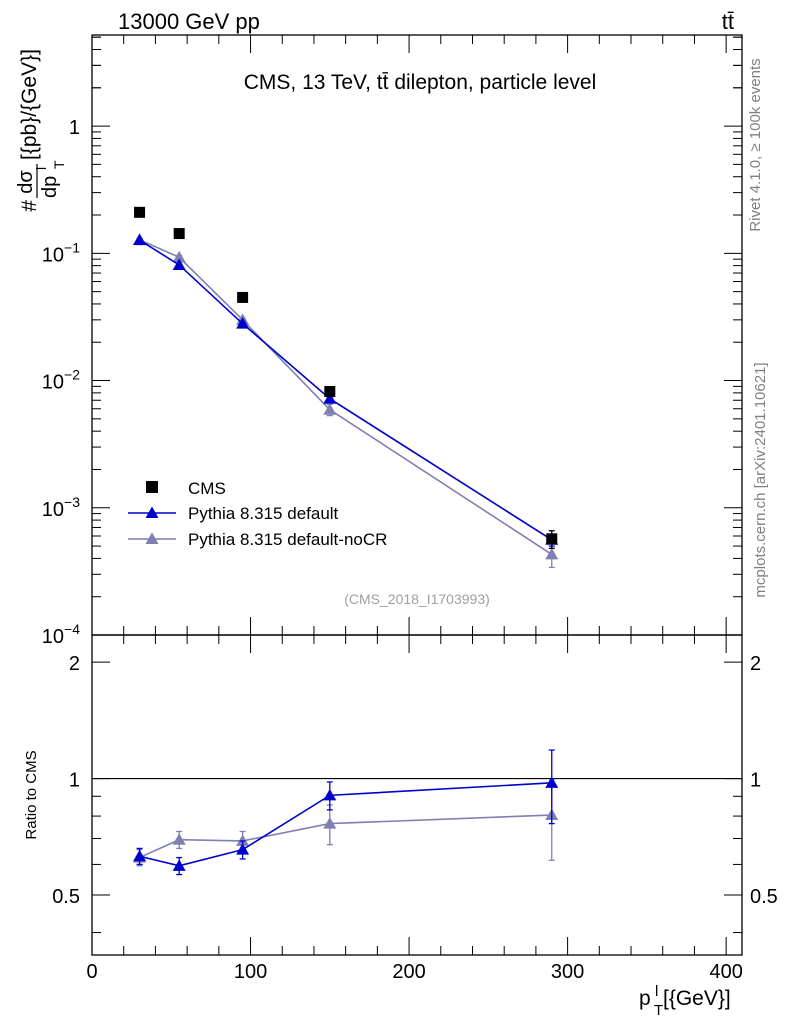 This screenshot has width=786, height=1024. Describe the element at coordinates (656, 991) in the screenshot. I see `xlabel-sup: l` at that location.